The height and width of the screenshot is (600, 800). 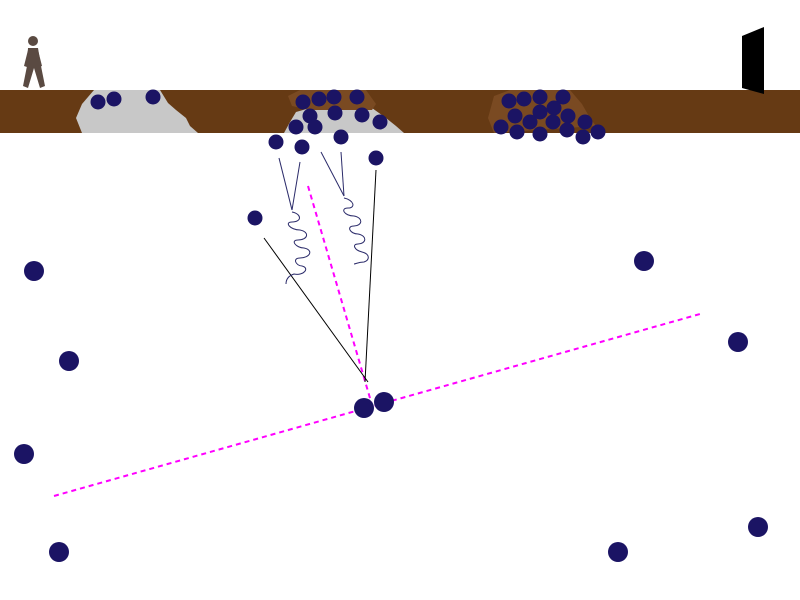 I want to click on person-icon, so click(x=34, y=62).